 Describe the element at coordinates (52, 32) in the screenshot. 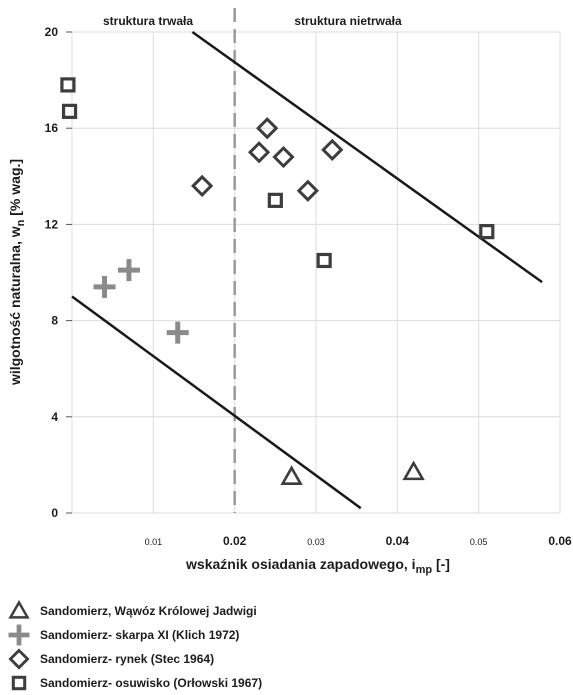

I see `y-tick-label: 20` at that location.